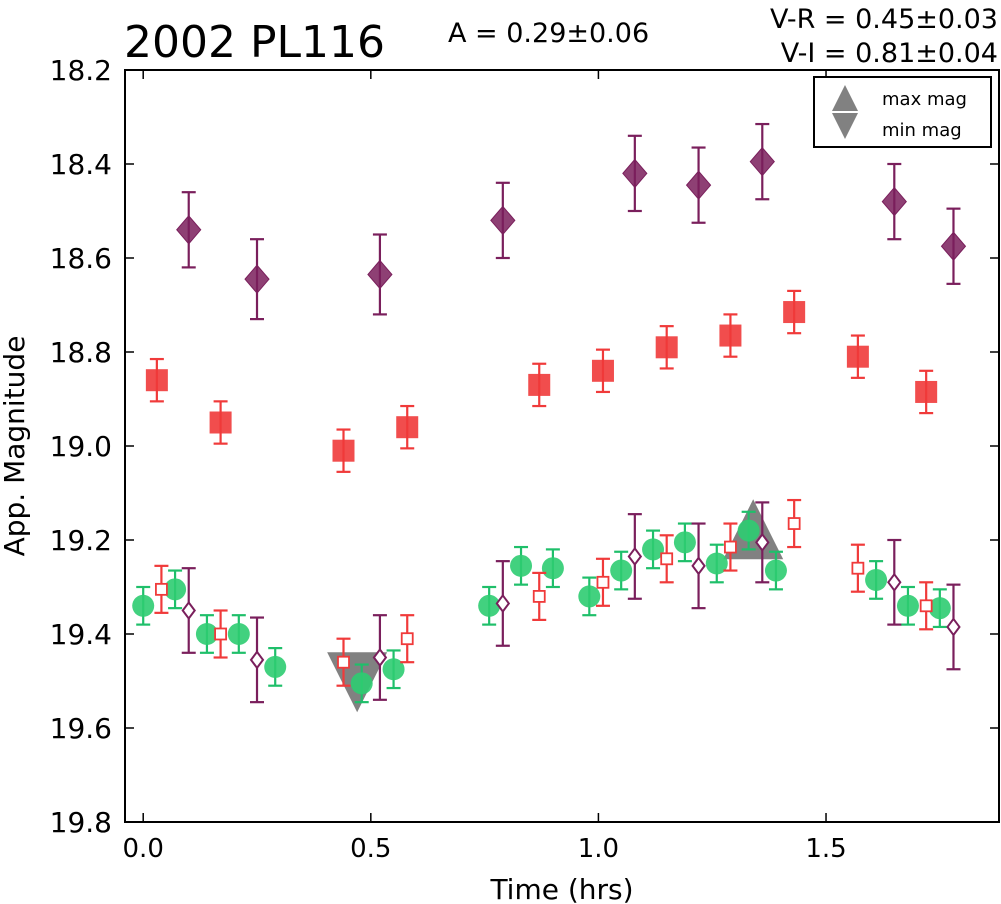 This screenshot has height=904, width=1001. I want to click on y-tick-label: 18.8, so click(81, 352).